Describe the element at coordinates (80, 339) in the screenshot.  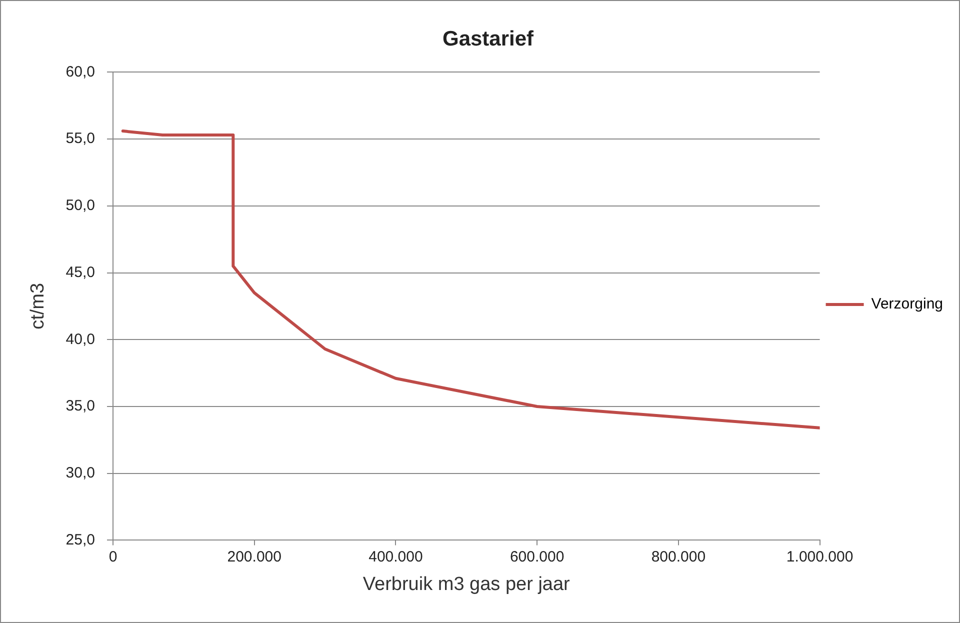
I see `y-tick-label: 40,0` at that location.